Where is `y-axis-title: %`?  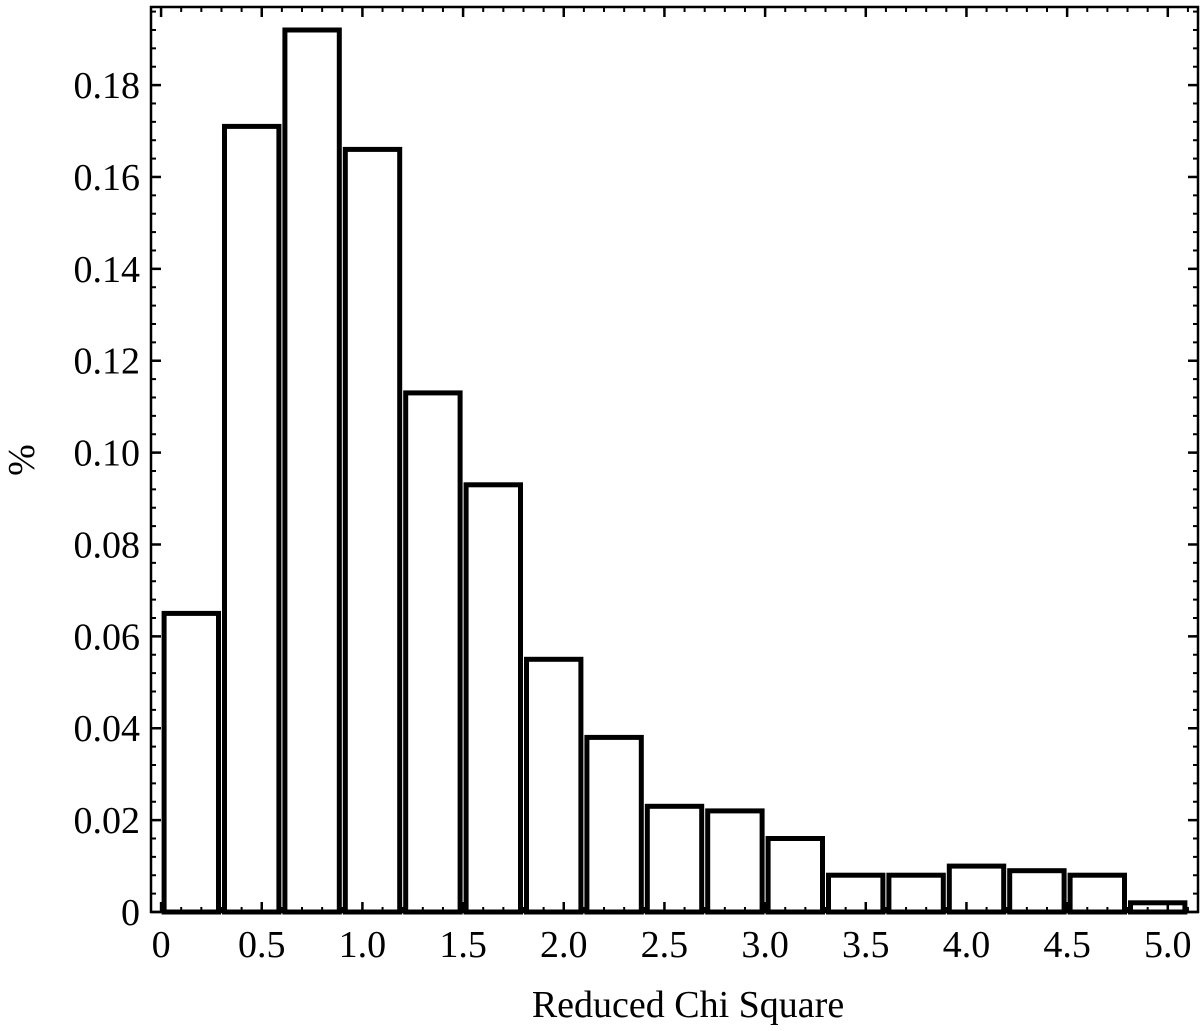 y-axis-title: % is located at coordinates (22, 460).